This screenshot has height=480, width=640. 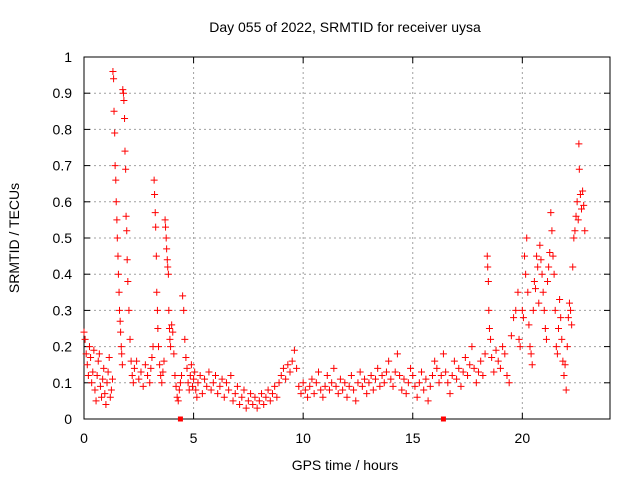 I want to click on y-tick-label: 0.5, so click(x=63, y=238).